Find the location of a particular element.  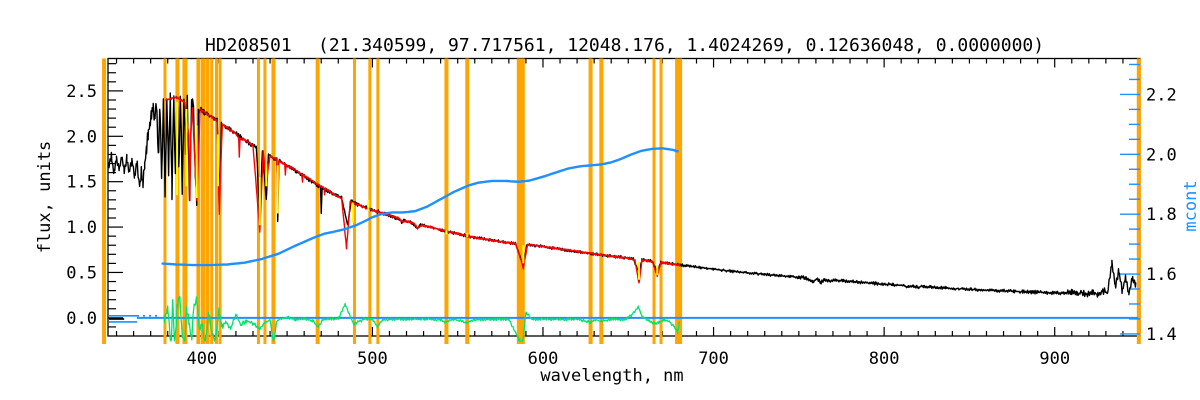

y-left-tick-label: 0.5 is located at coordinates (81, 273).